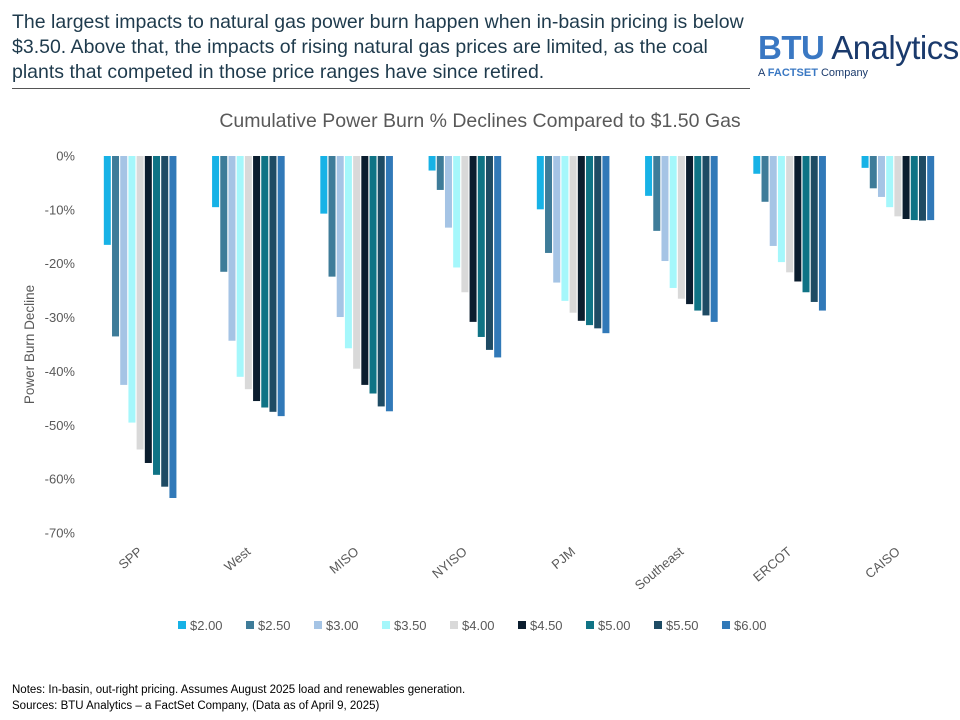 The width and height of the screenshot is (960, 720). What do you see at coordinates (65, 156) in the screenshot?
I see `y-tick-label: 0%` at bounding box center [65, 156].